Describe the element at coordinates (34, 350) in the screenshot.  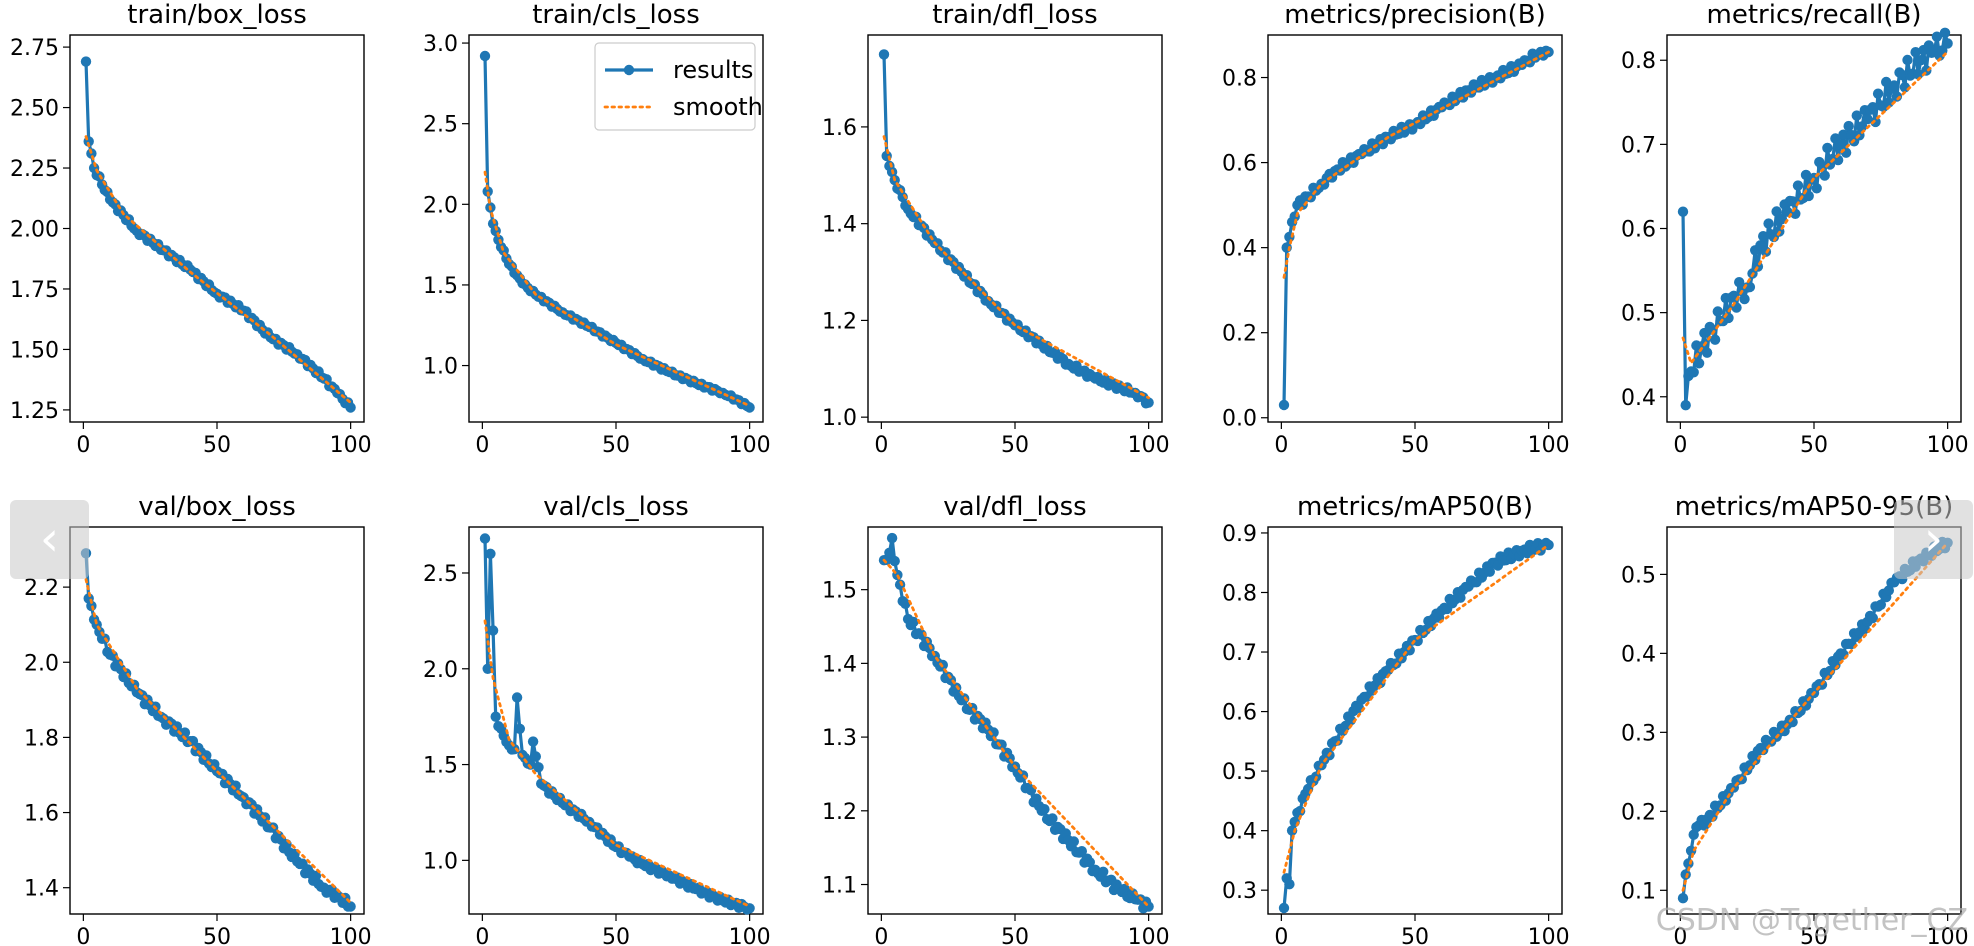
I see `y-tick-label: 1.50` at that location.